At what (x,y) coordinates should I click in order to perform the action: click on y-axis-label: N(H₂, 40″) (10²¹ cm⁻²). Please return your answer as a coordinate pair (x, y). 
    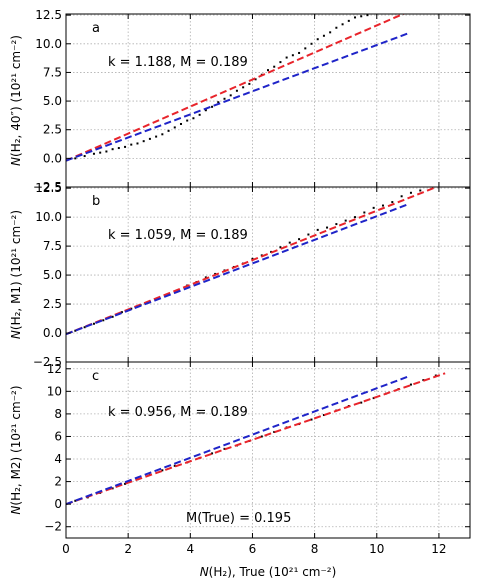
    Looking at the image, I should click on (16, 100).